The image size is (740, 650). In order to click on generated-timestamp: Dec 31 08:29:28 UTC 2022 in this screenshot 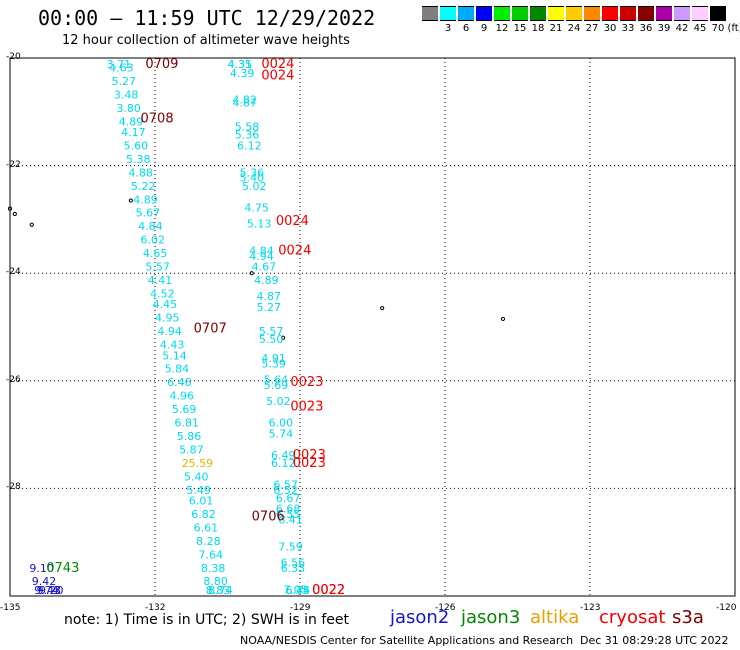, I will do `click(654, 640)`.